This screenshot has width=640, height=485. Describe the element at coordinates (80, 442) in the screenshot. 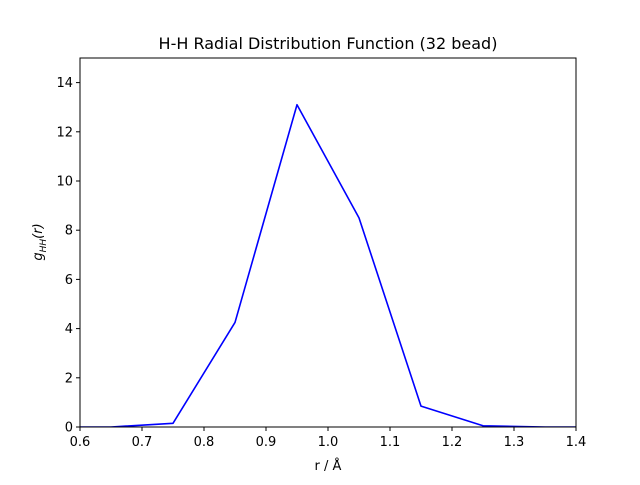

I see `x-tick-label: 0.6` at that location.